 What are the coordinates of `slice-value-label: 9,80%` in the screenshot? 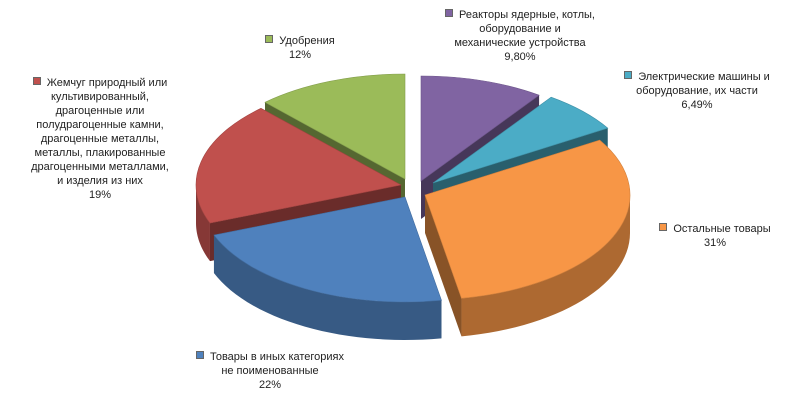 It's located at (520, 57).